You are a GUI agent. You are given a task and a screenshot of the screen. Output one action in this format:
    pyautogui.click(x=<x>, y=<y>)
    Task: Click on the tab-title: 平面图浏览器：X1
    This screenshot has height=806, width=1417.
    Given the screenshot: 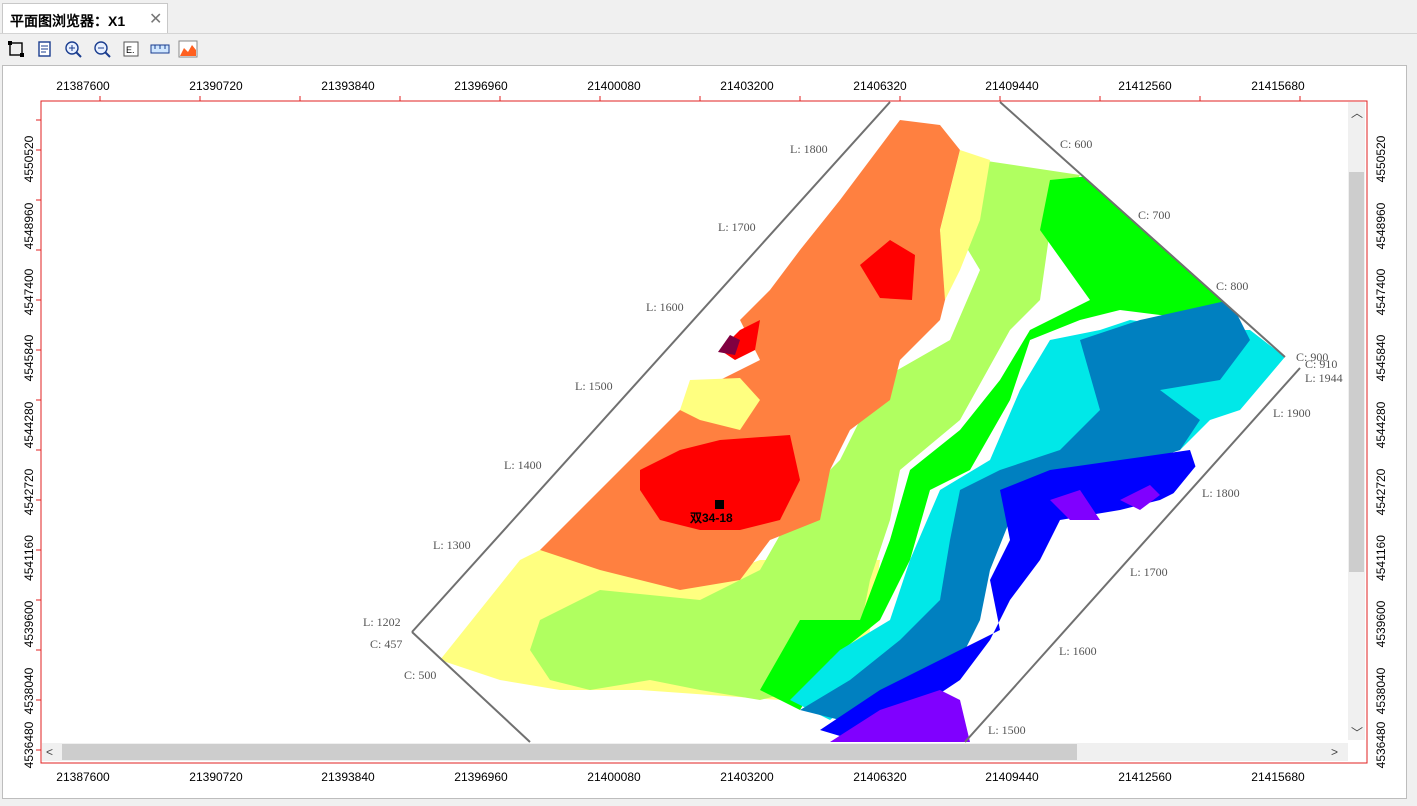 What is the action you would take?
    pyautogui.click(x=68, y=21)
    